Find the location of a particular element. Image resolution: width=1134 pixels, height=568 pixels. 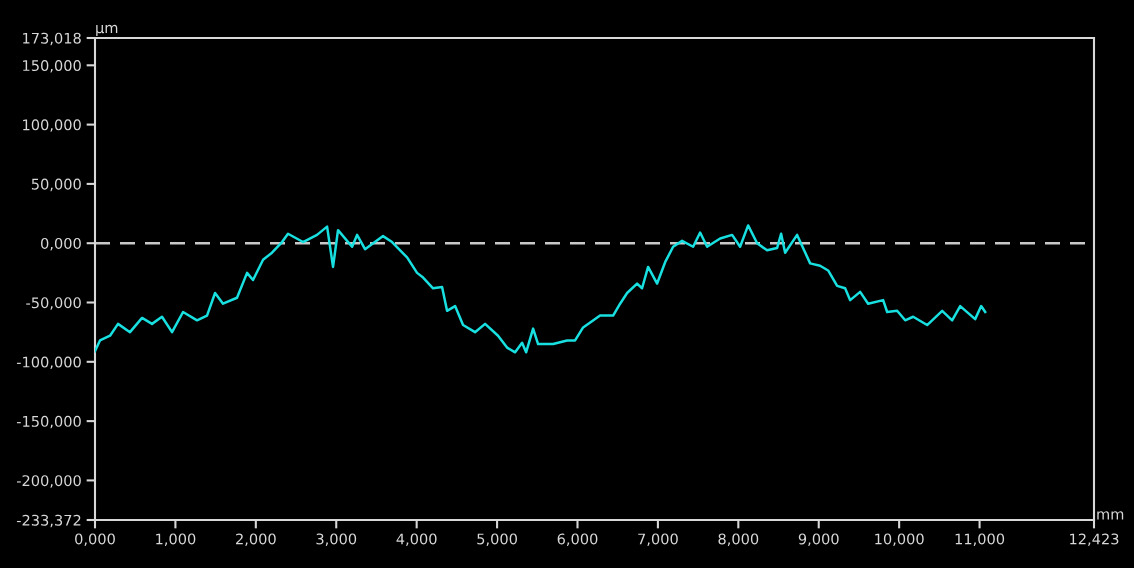

x-tick-label: 11,000 is located at coordinates (980, 539).